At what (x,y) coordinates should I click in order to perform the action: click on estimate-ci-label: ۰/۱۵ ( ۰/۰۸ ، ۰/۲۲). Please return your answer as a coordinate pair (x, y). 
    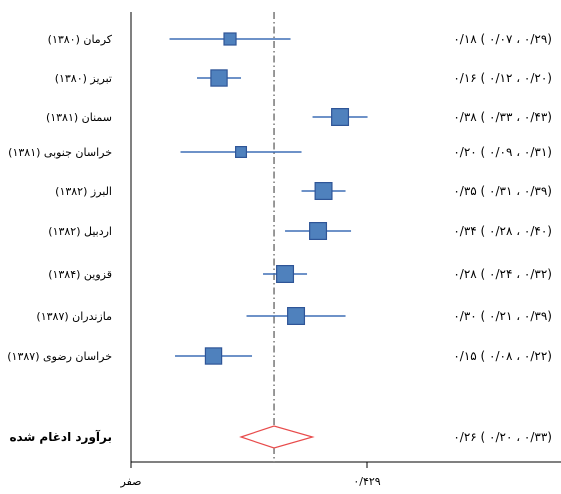
    Looking at the image, I should click on (502, 356).